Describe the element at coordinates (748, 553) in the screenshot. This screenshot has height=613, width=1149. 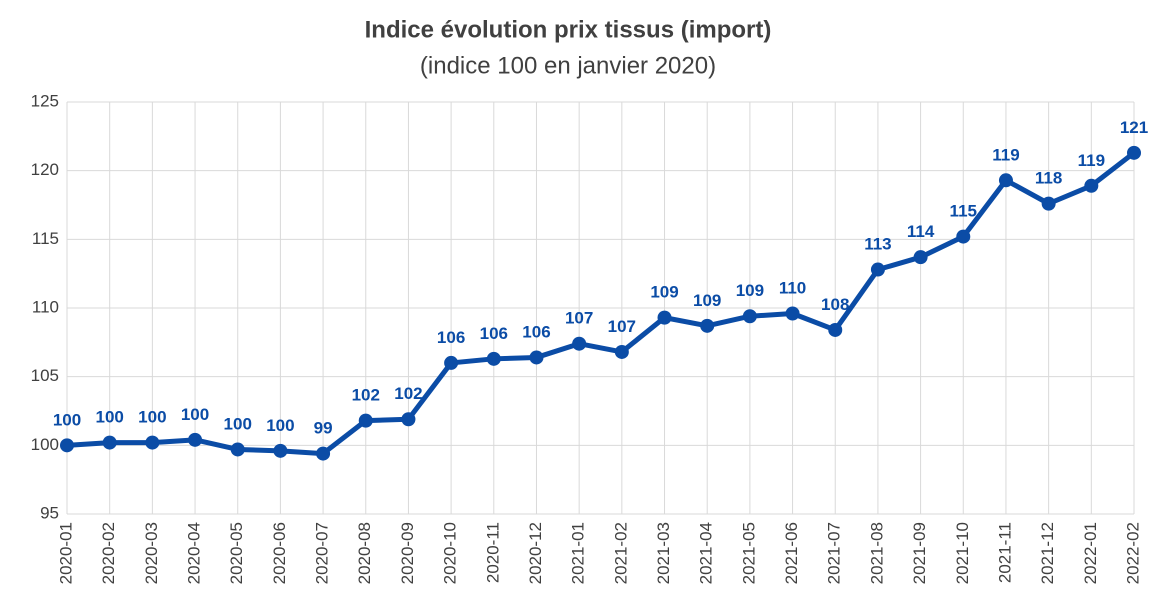
I see `x-tick-label: 2021-05` at that location.